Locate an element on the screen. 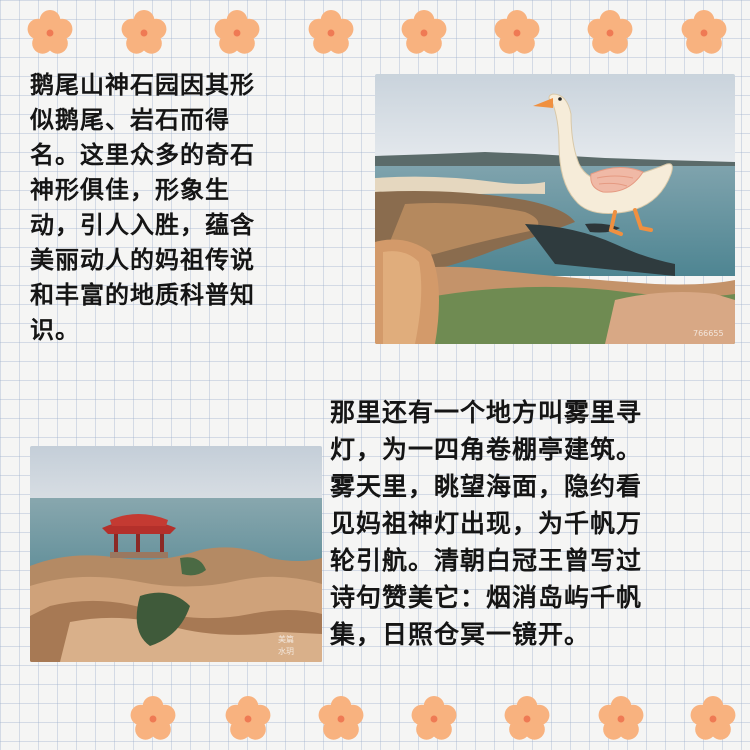  photo-watermark-user: 水玥 is located at coordinates (286, 651).